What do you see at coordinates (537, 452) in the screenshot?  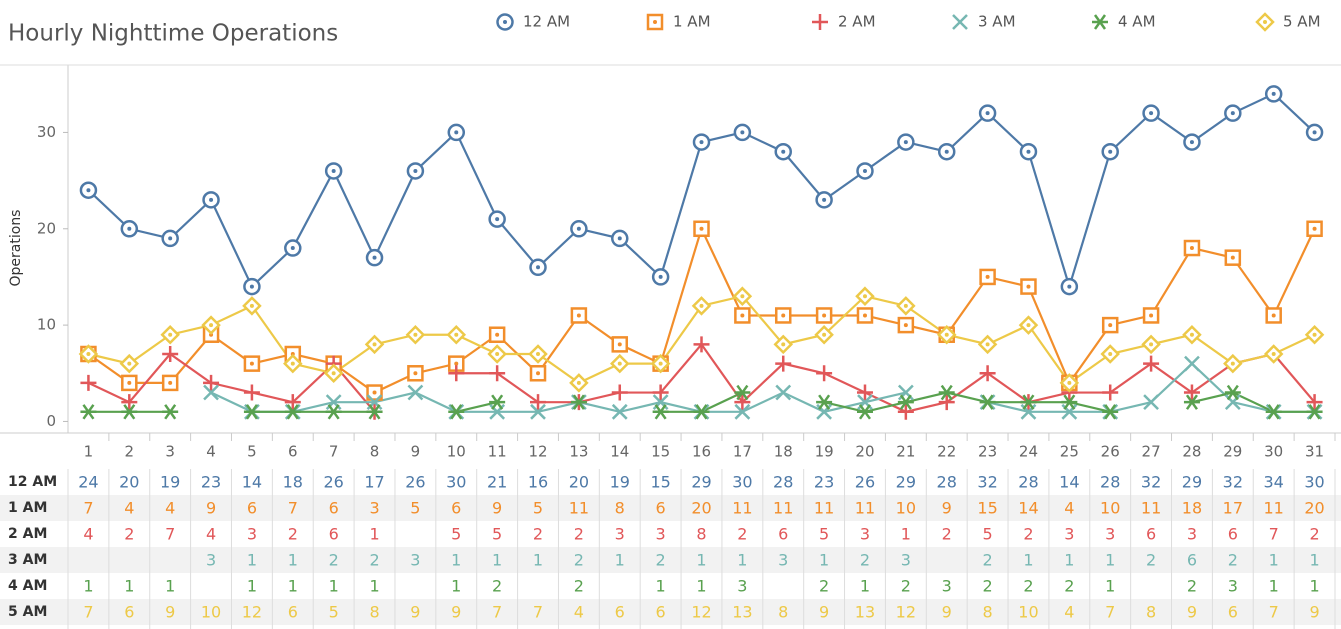 I see `x-tick-label: 12` at bounding box center [537, 452].